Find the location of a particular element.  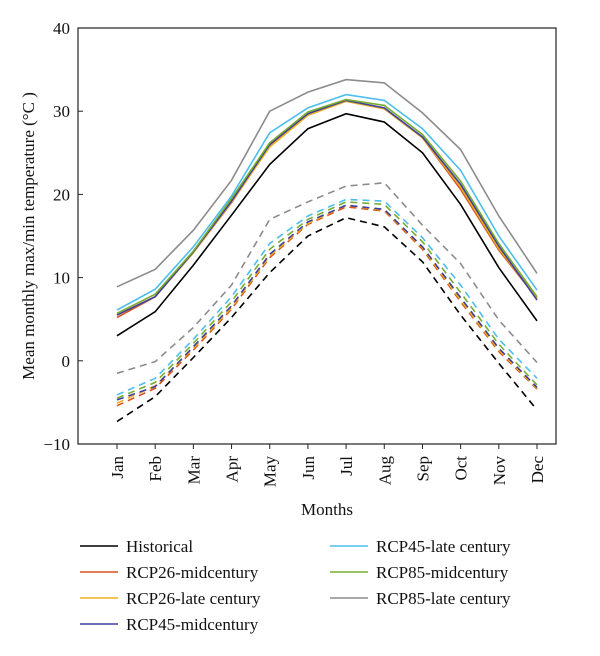

y-tick-label: 20 is located at coordinates (61, 194).